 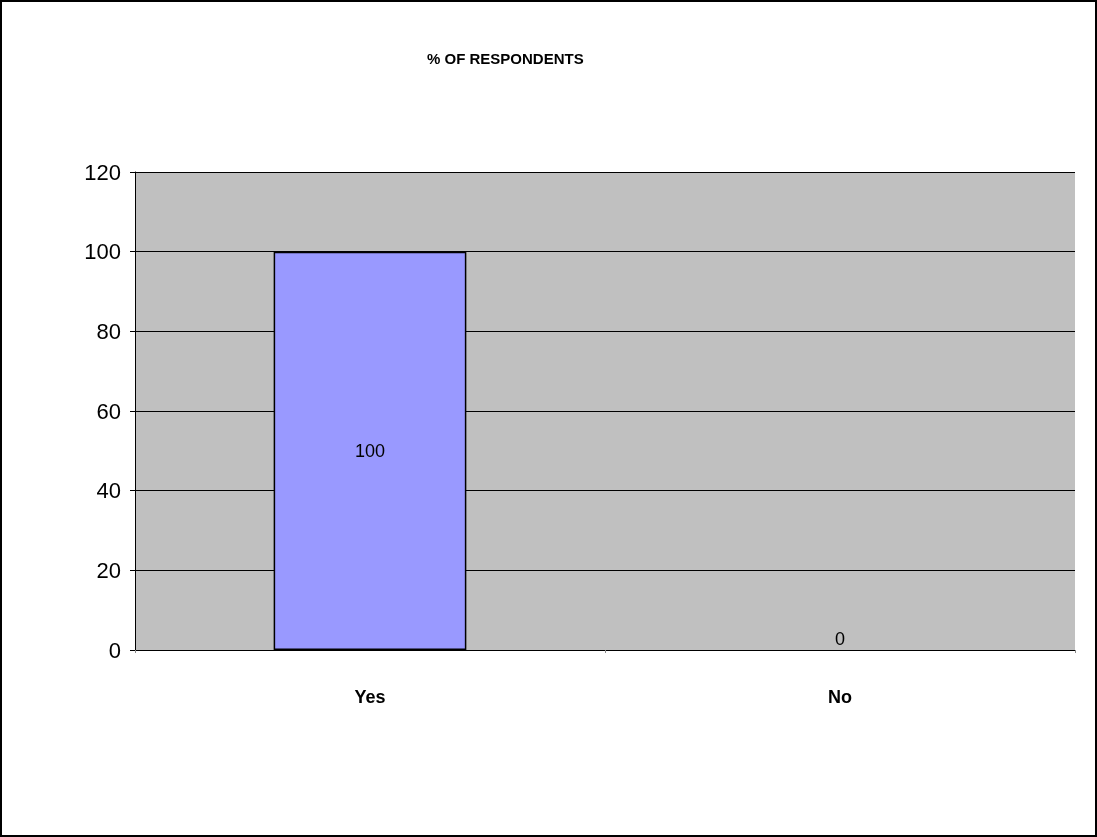 What do you see at coordinates (840, 639) in the screenshot?
I see `data-label: 0` at bounding box center [840, 639].